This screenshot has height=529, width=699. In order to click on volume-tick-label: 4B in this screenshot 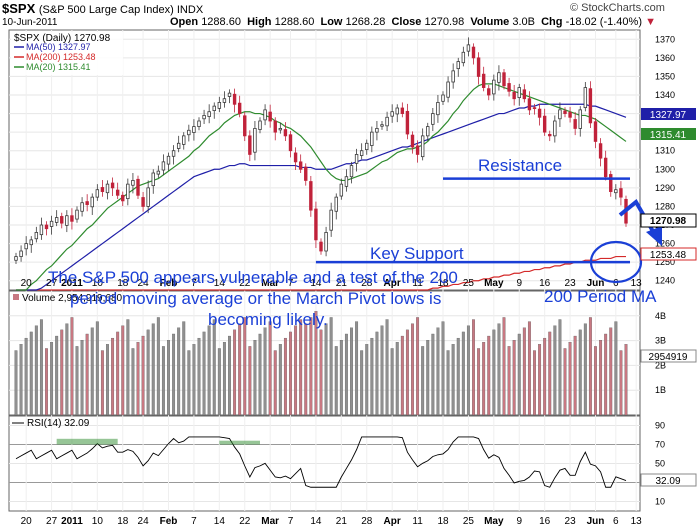, I will do `click(660, 316)`.